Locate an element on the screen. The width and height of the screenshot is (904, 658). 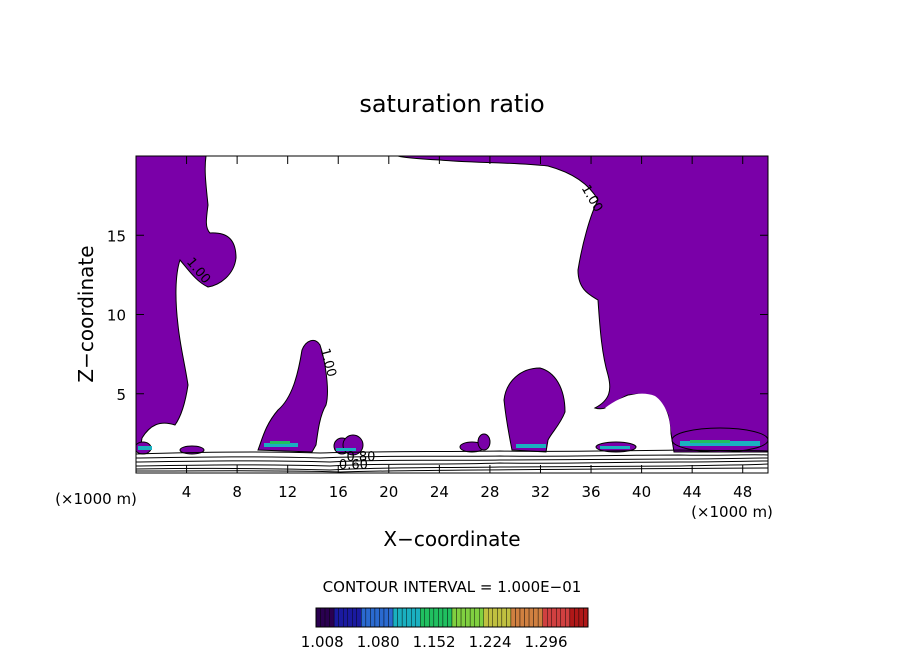
x-unit-label: (×1000 m) is located at coordinates (732, 512).